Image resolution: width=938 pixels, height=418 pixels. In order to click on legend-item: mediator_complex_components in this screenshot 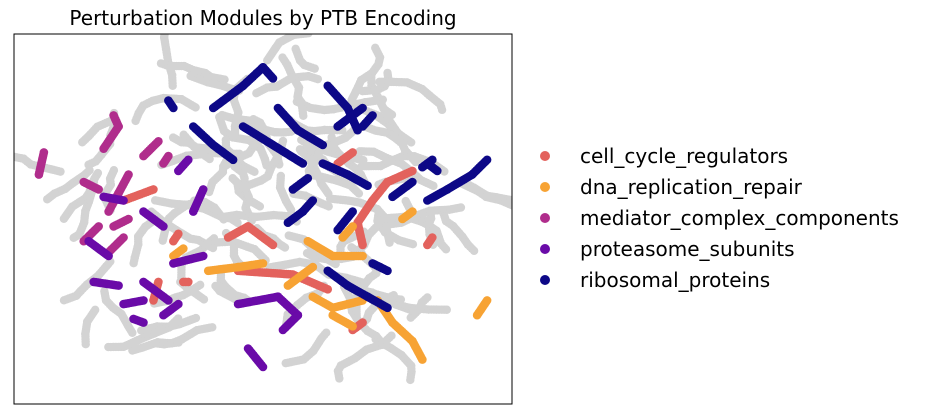, I will do `click(719, 217)`.